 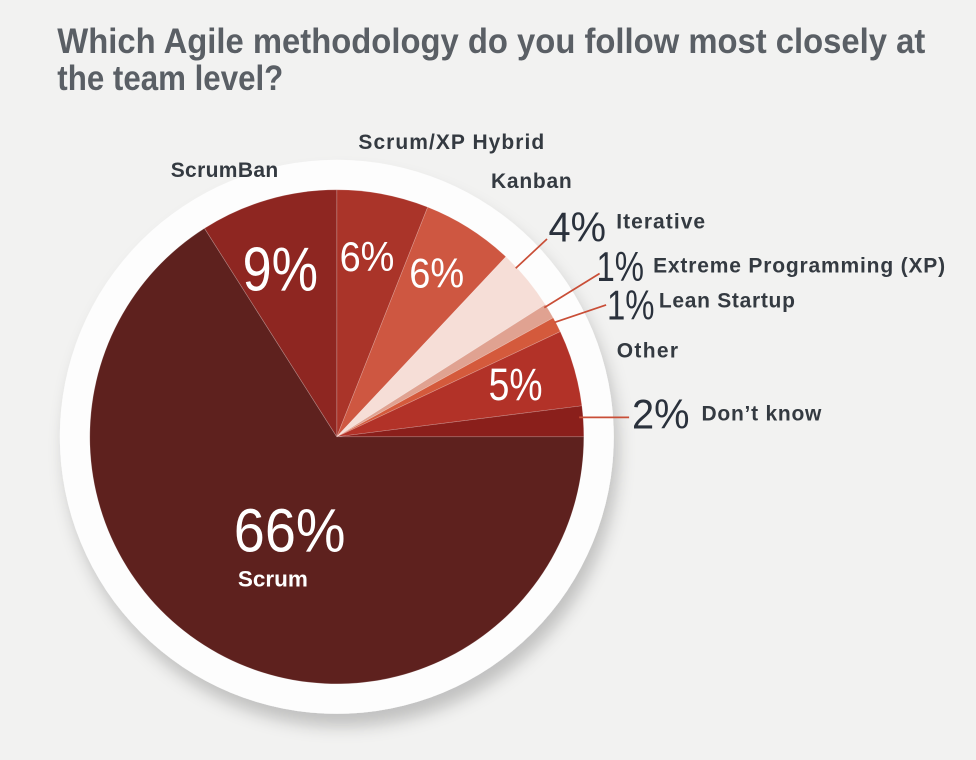 I want to click on svg-text: Other, so click(x=647, y=351).